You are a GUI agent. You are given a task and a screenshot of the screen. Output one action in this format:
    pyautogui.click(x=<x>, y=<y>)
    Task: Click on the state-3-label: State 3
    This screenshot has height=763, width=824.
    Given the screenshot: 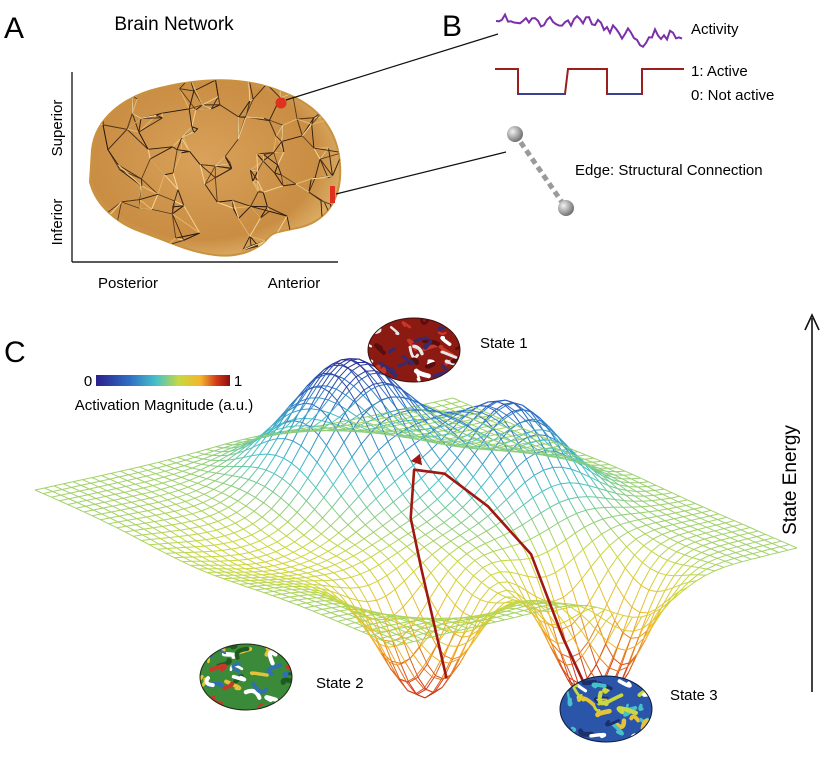 What is the action you would take?
    pyautogui.click(x=694, y=695)
    